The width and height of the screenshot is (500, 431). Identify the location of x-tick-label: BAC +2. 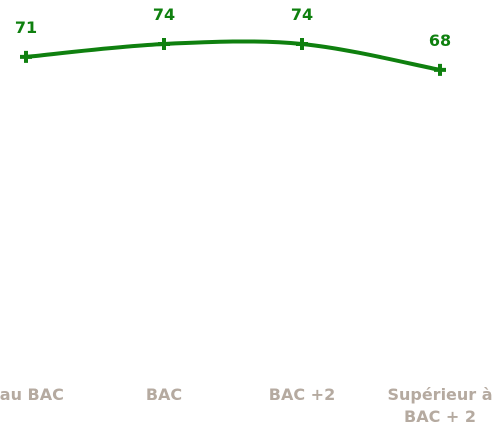
(302, 394).